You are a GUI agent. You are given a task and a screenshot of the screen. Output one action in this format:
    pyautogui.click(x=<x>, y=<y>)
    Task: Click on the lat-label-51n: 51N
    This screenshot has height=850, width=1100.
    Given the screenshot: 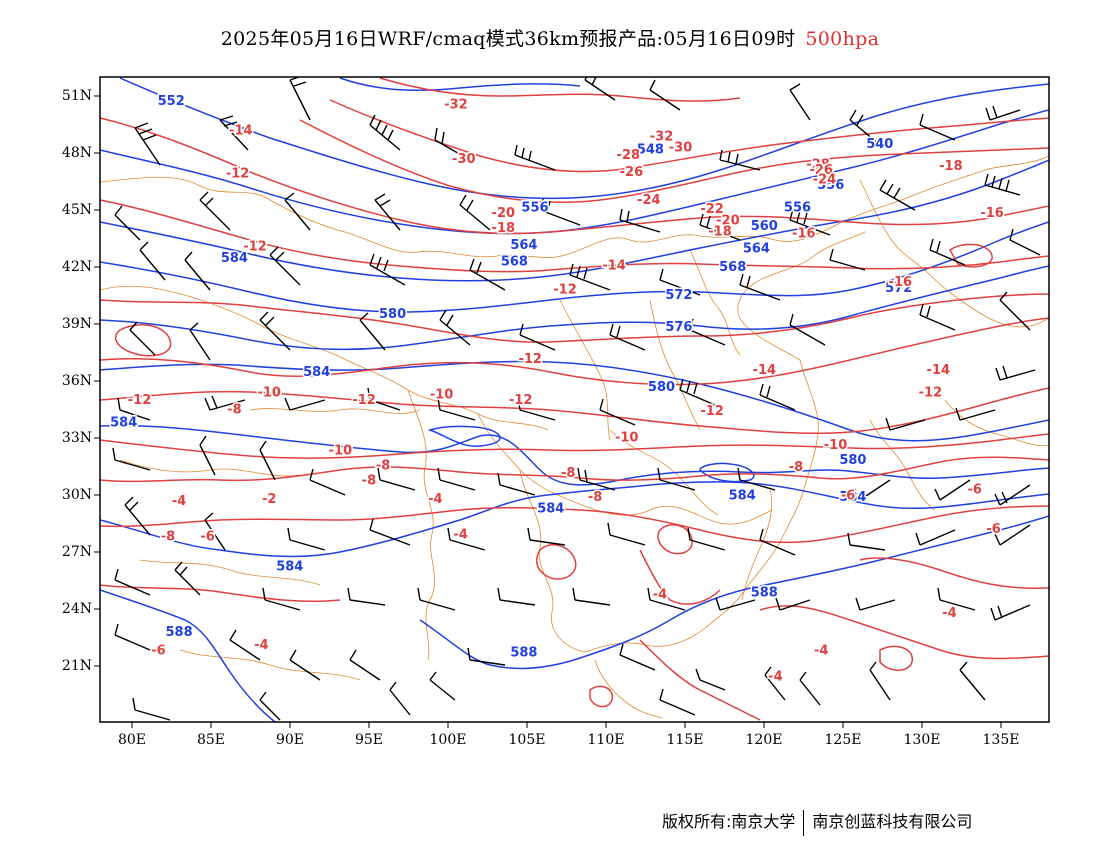 What is the action you would take?
    pyautogui.click(x=76, y=96)
    